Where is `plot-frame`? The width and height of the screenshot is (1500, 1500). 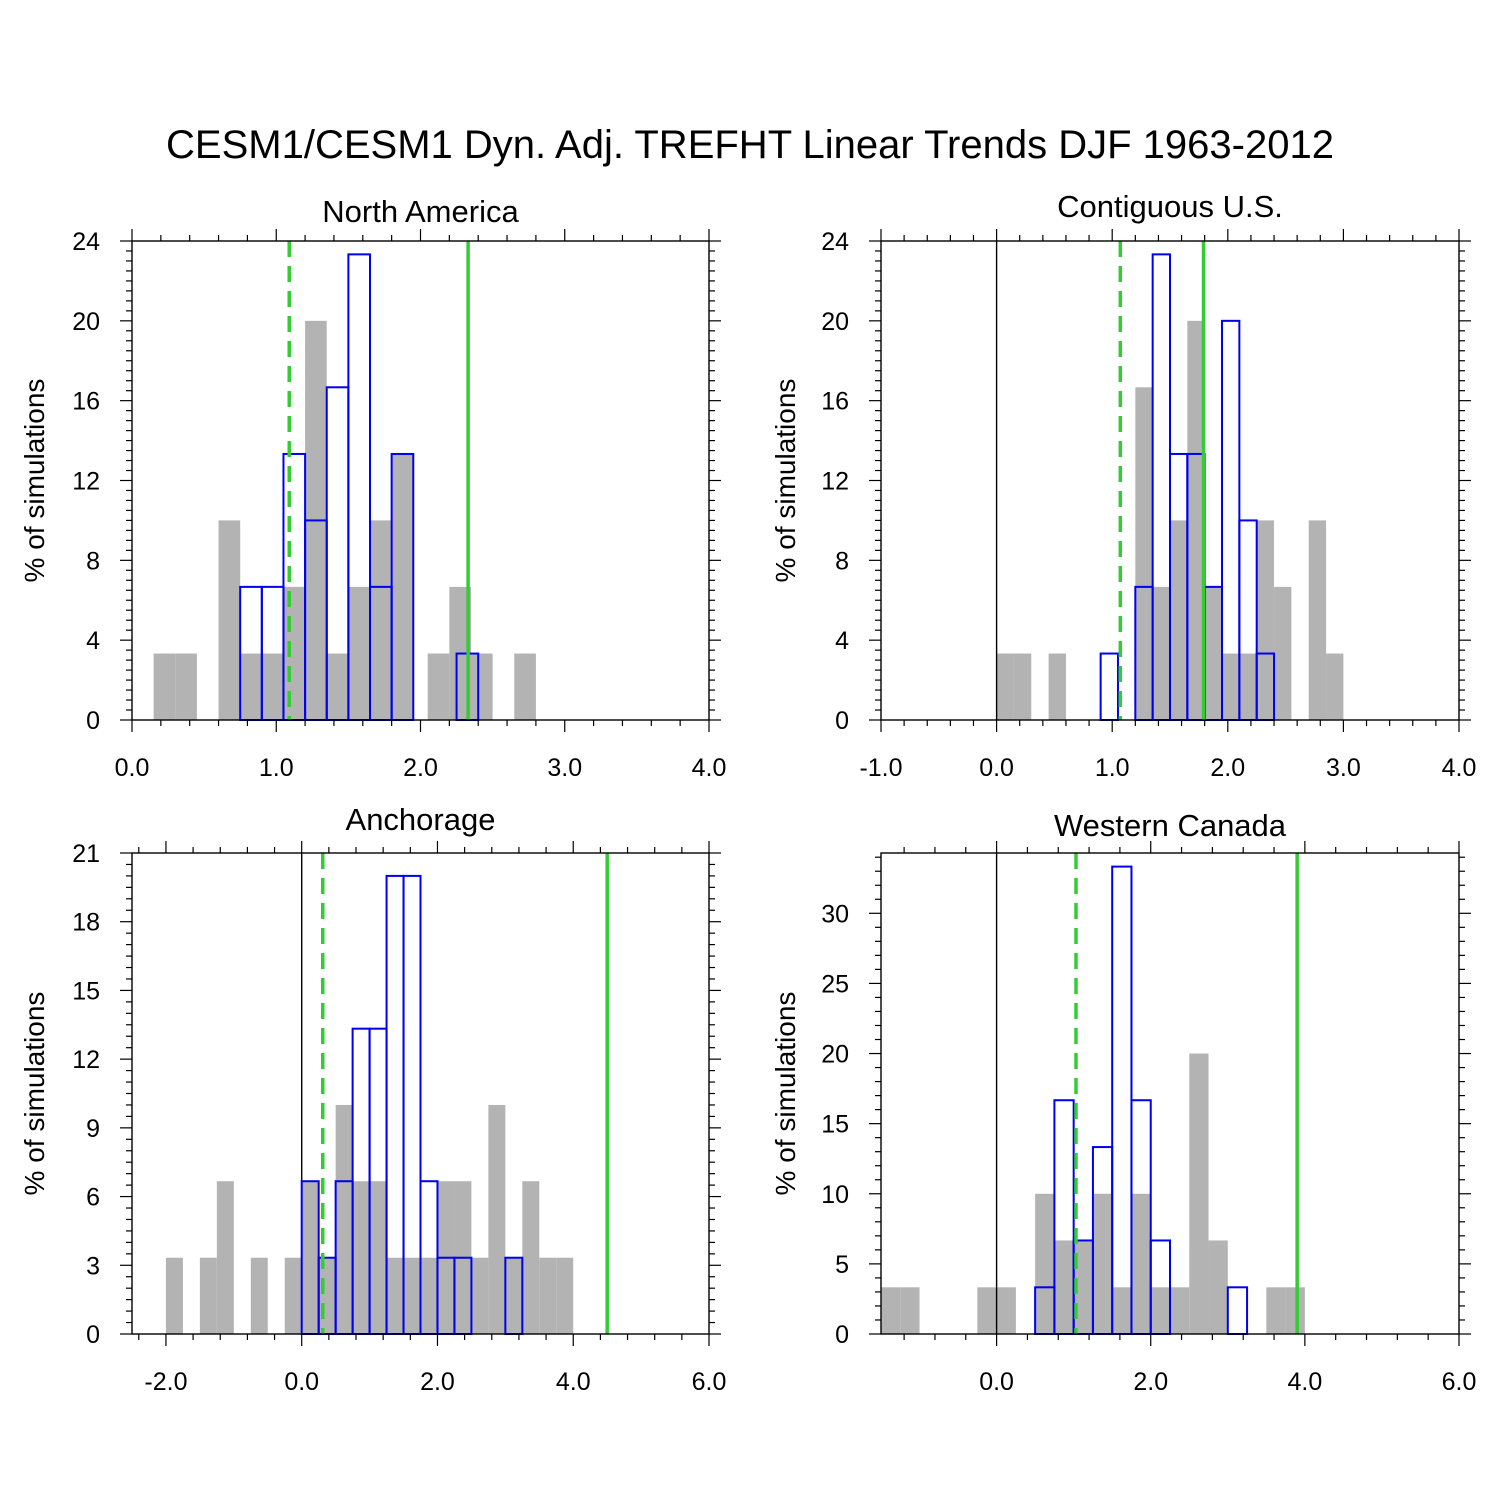 plot-frame is located at coordinates (1170, 1093).